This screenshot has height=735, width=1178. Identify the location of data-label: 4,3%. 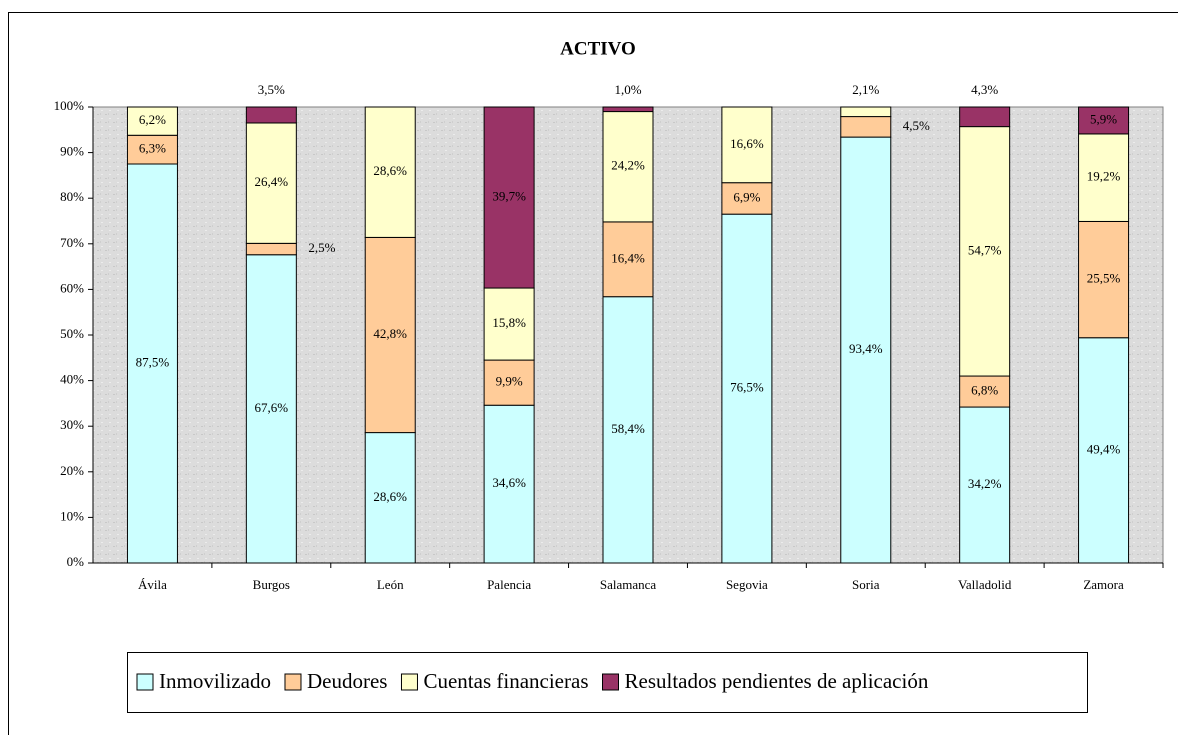
(984, 89).